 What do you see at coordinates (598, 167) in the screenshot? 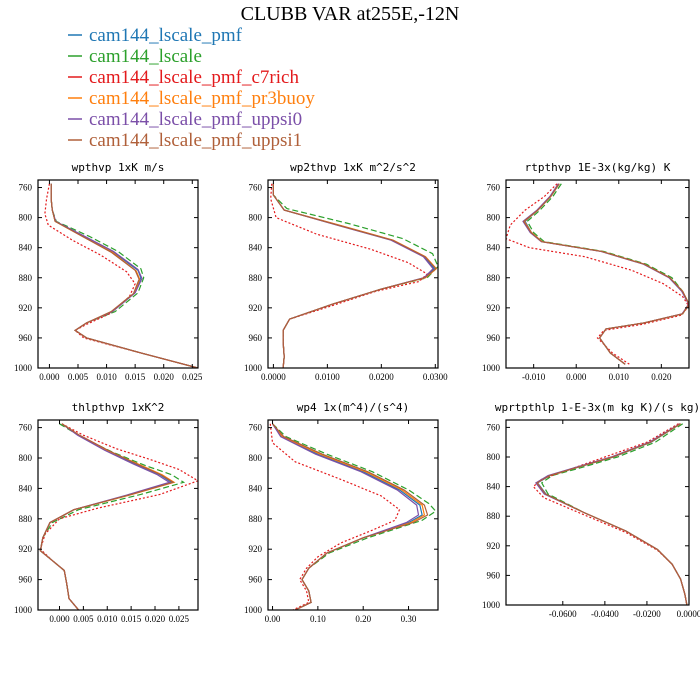
I see `panel-title: rtpthvp 1E-3x(kg/kg) K` at bounding box center [598, 167].